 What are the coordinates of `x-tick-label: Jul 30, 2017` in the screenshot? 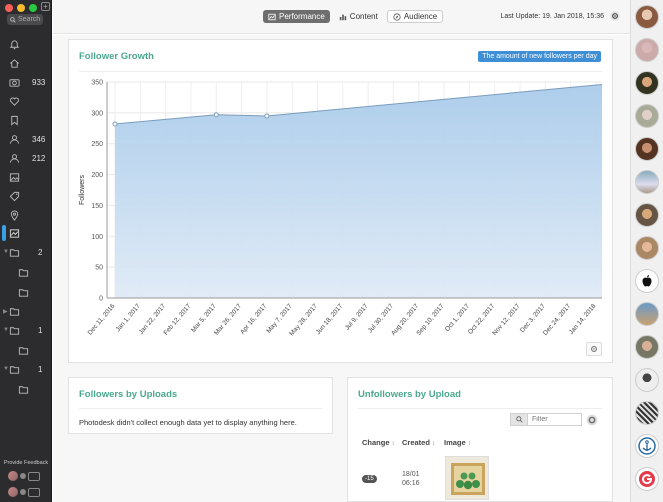 It's located at (381, 318).